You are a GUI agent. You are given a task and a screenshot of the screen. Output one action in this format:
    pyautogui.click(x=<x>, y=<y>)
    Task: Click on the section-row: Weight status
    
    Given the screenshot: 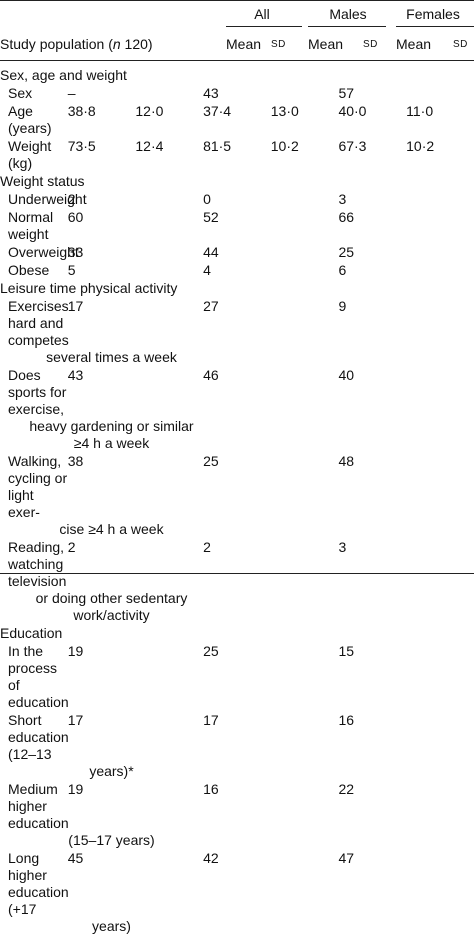 What is the action you would take?
    pyautogui.click(x=237, y=182)
    